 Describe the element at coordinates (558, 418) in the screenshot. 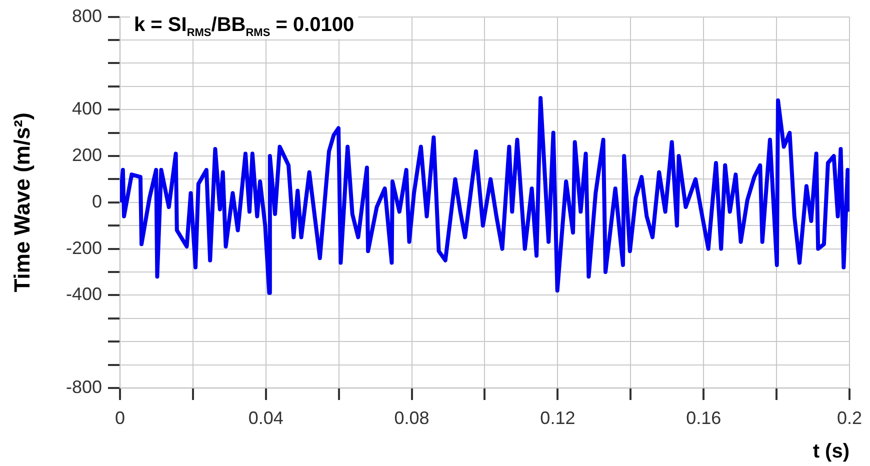

I see `x-tick-label: 0.12` at that location.